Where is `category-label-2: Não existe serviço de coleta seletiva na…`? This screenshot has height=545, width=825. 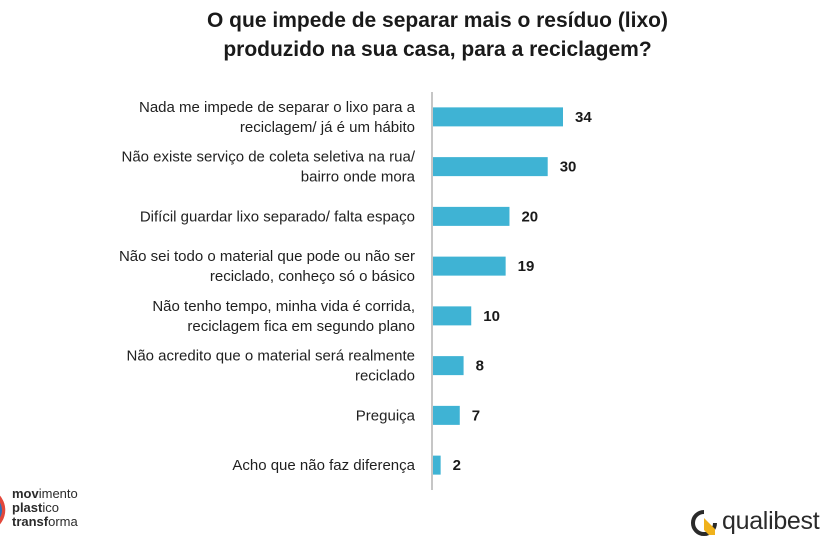 category-label-2: Não existe serviço de coleta seletiva na… is located at coordinates (269, 167).